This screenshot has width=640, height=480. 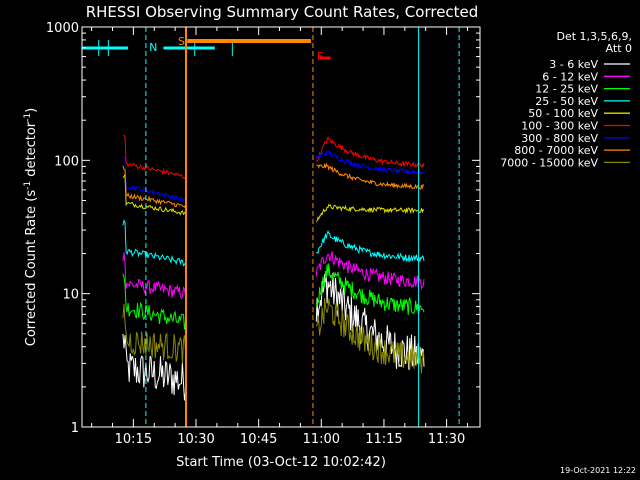 I want to click on y-axis-label-part2: detector, so click(x=31, y=151).